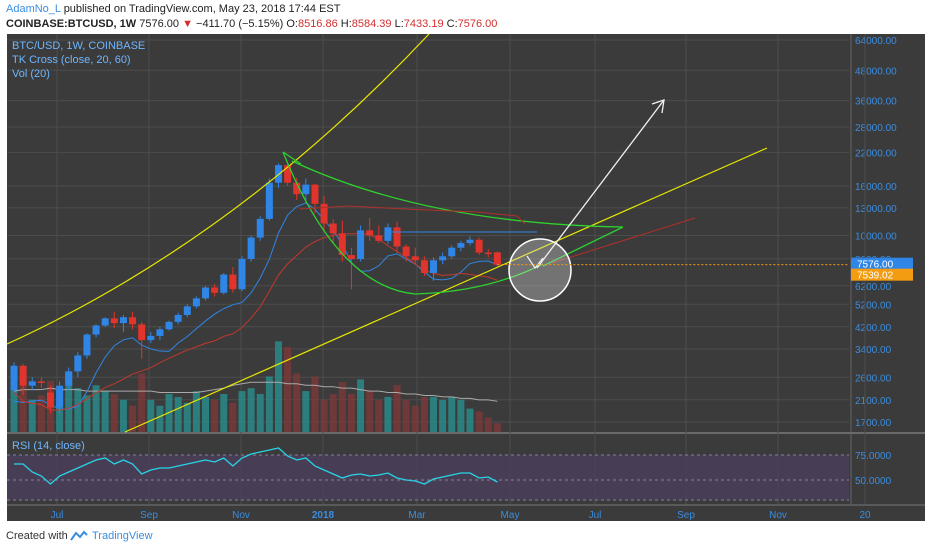  I want to click on time-axis-tick: 2018, so click(323, 515).